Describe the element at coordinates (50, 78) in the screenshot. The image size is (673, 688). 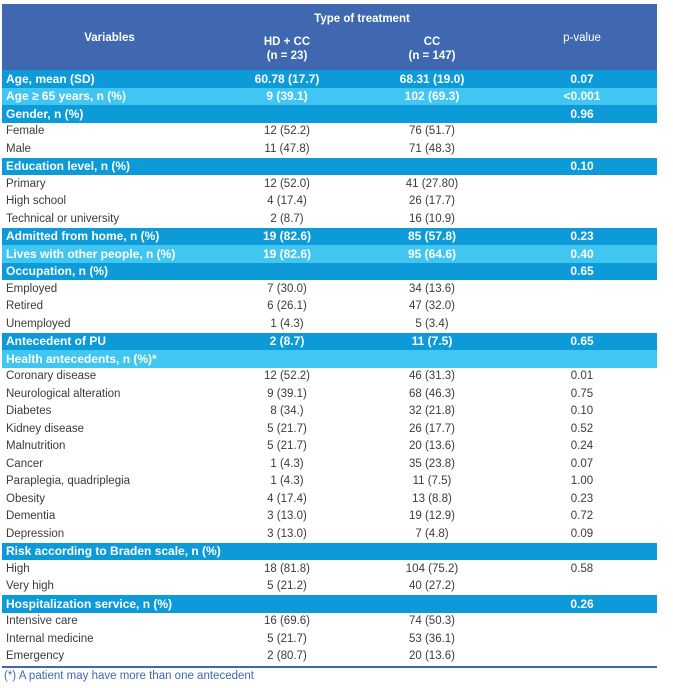
I see `row-label: Age, mean (SD)` at that location.